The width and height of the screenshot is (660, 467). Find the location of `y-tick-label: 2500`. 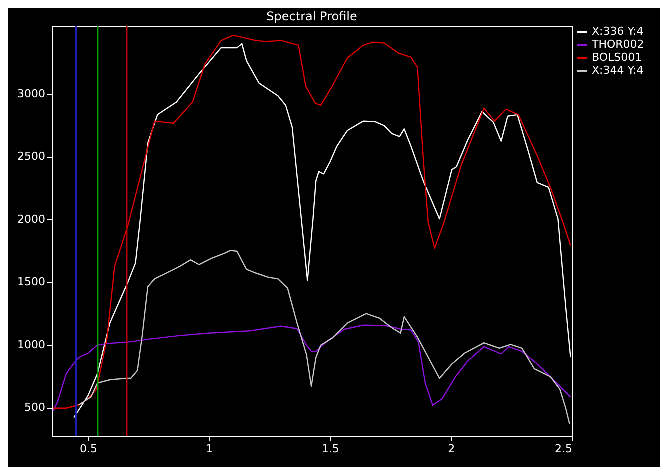

y-tick-label: 2500 is located at coordinates (32, 157).